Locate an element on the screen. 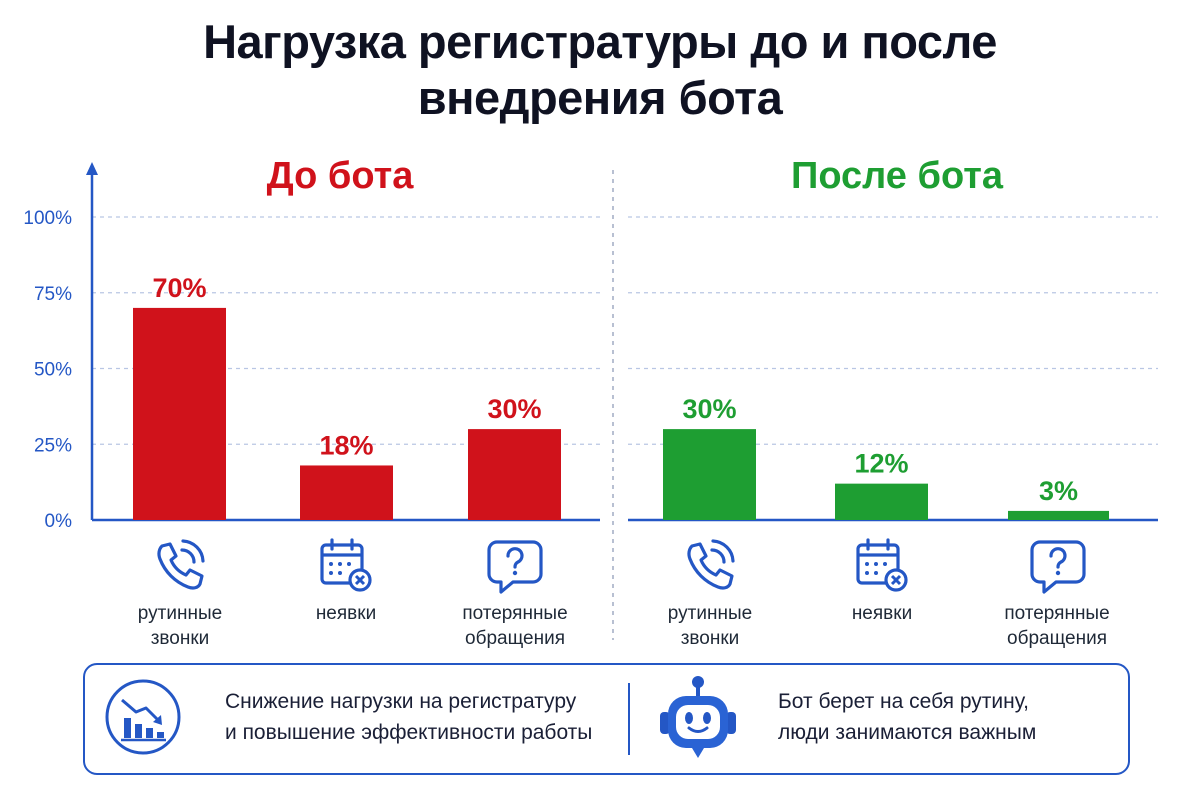 Image resolution: width=1200 pixels, height=800 pixels. chart-decrease-icon is located at coordinates (143, 717).